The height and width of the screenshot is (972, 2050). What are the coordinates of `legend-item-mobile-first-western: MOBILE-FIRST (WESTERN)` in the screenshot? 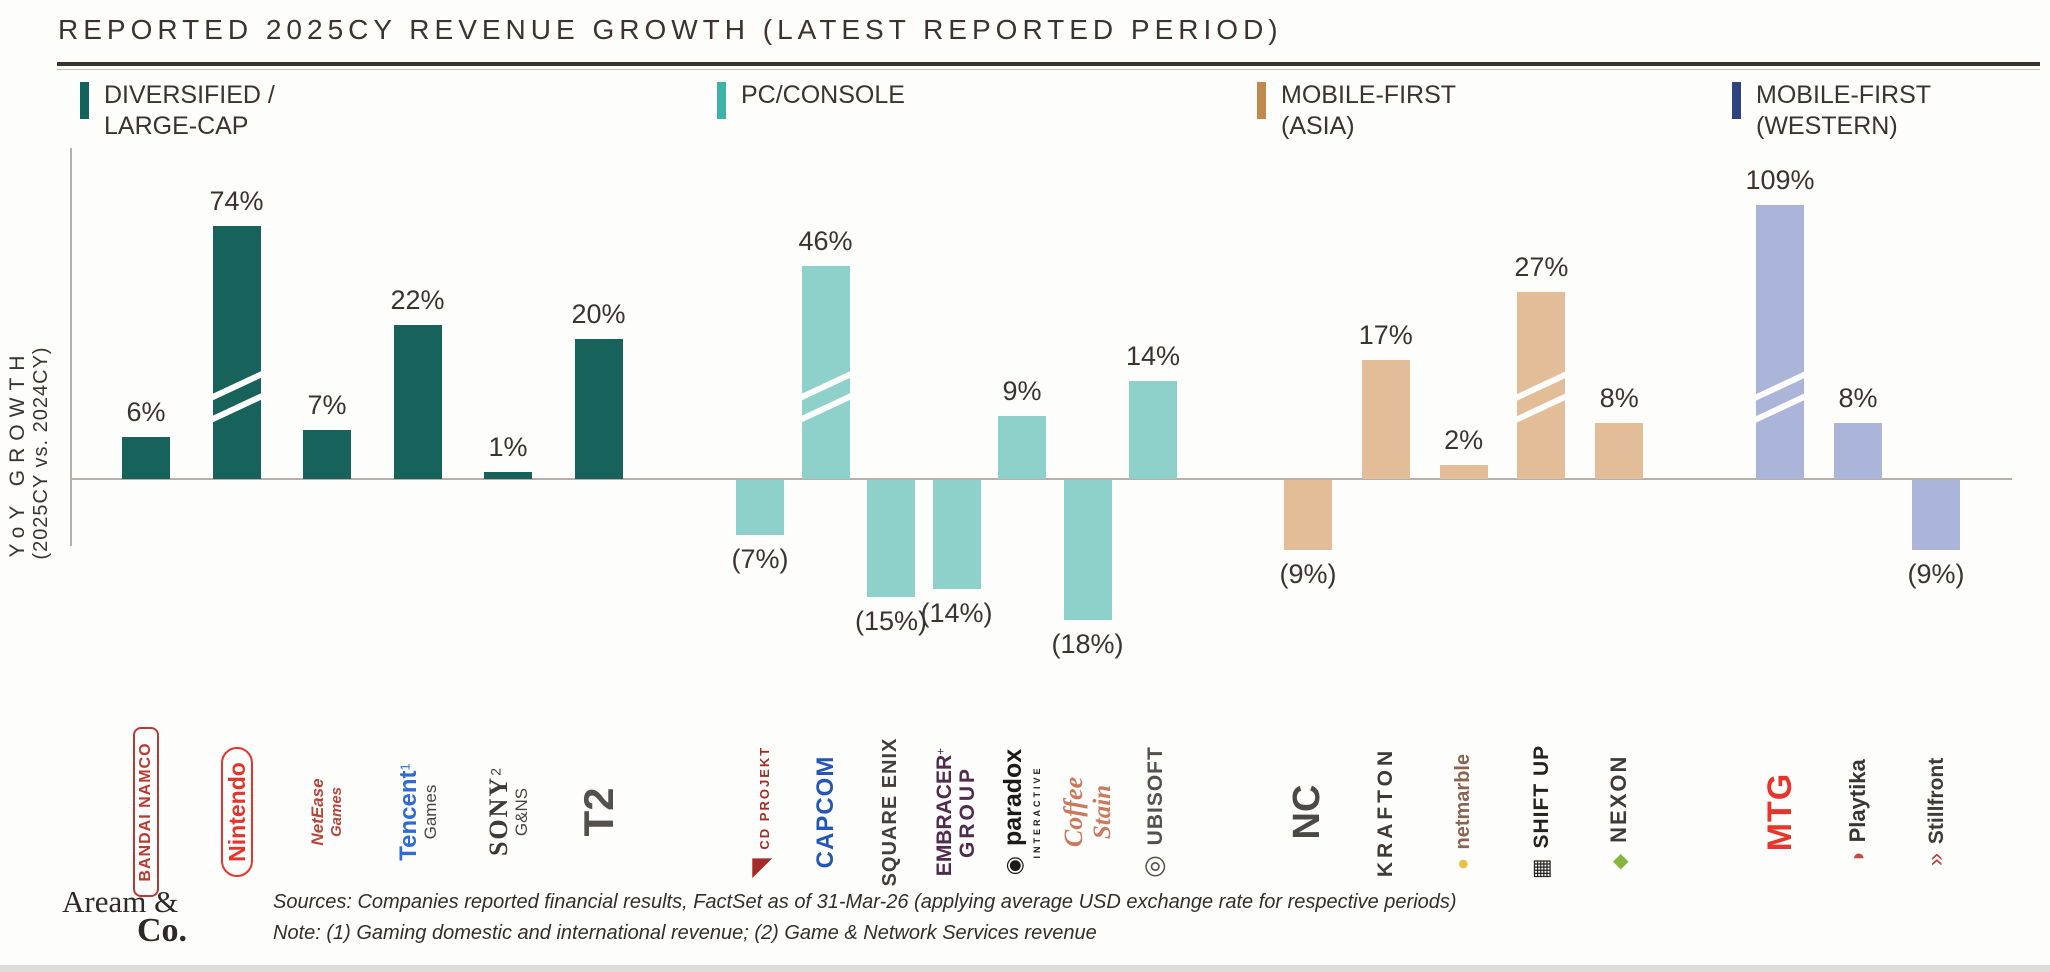 It's located at (1859, 111).